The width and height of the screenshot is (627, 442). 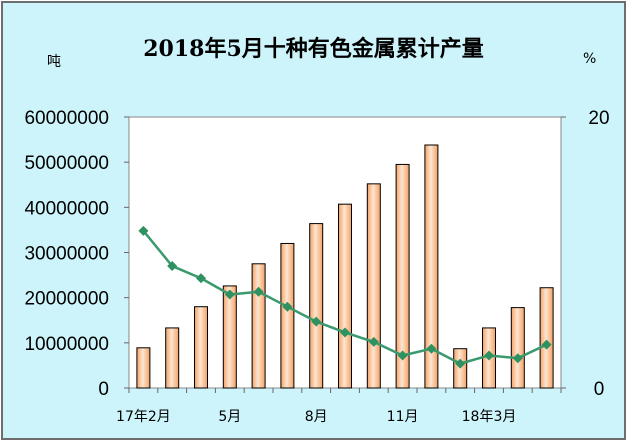 What do you see at coordinates (489, 417) in the screenshot?
I see `x-axis-tick-label: 18年3月` at bounding box center [489, 417].